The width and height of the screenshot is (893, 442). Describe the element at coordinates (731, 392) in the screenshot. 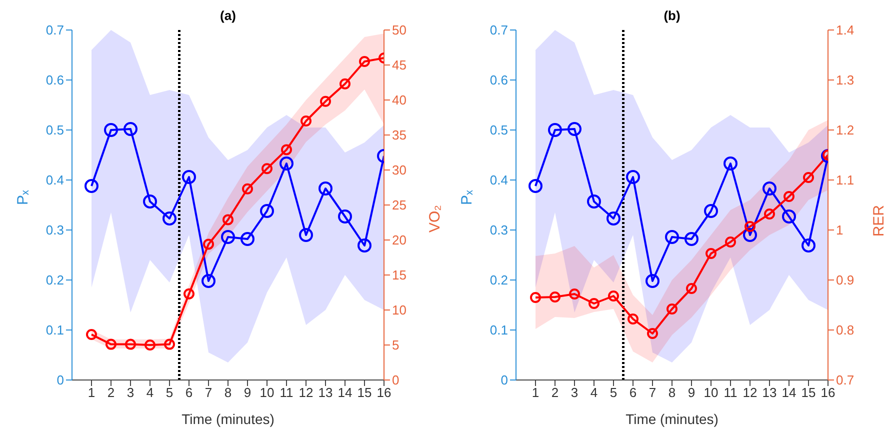

I see `x-tick-label: 11` at that location.